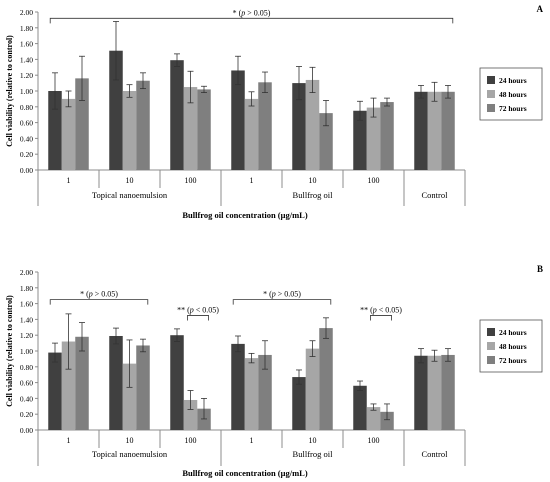  Describe the element at coordinates (381, 309) in the screenshot. I see `significance-label: ** (p < 0.05)` at that location.